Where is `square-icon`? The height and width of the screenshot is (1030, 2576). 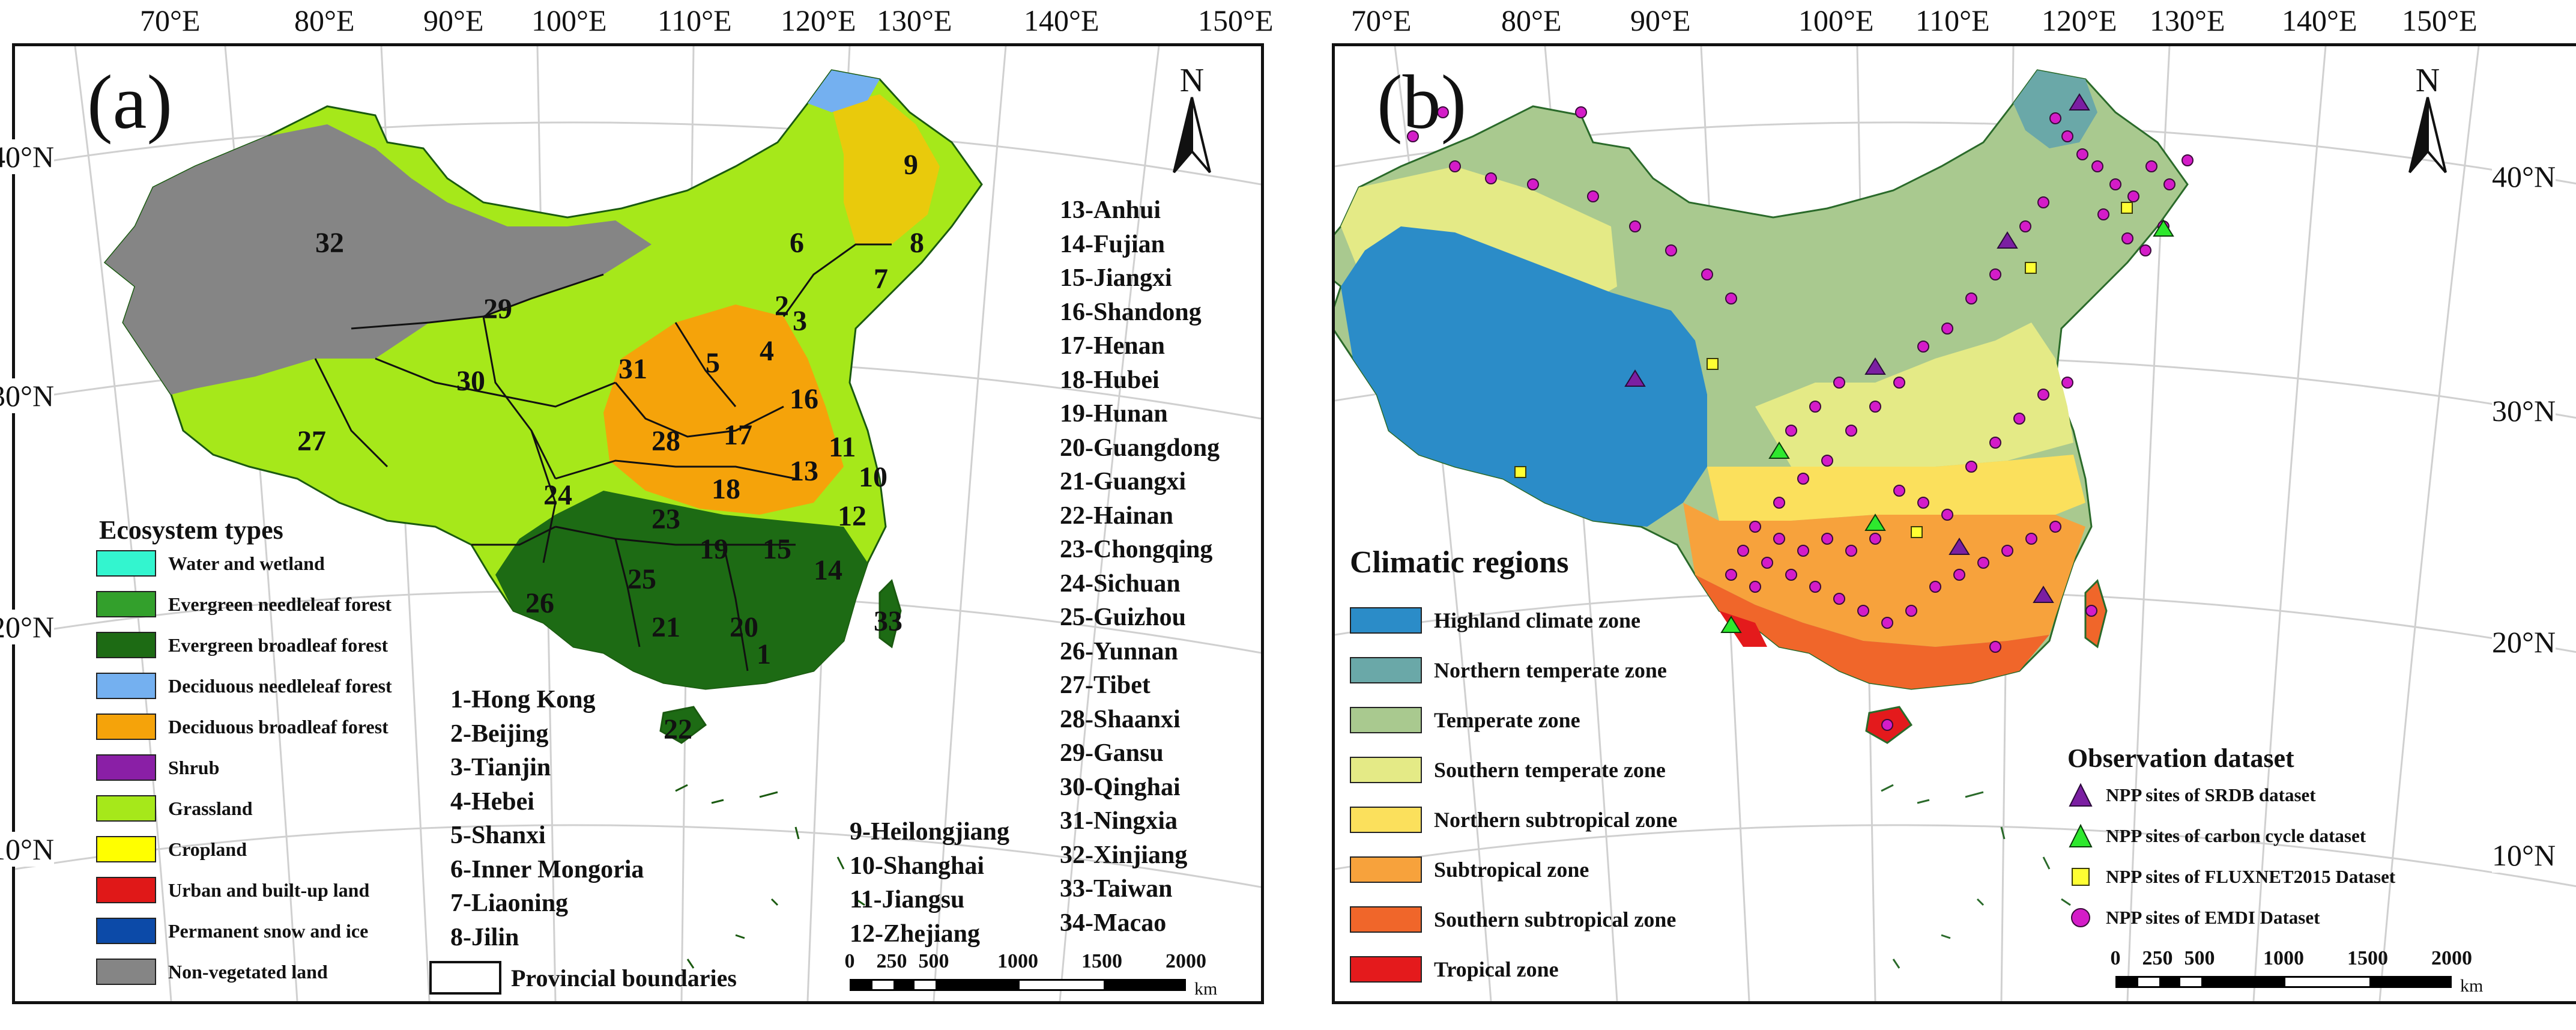 square-icon is located at coordinates (2081, 877).